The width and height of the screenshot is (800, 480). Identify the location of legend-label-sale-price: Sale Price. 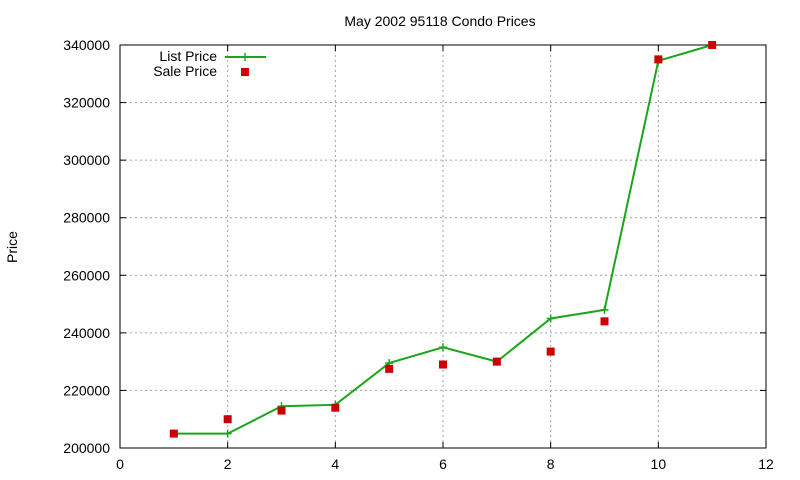
(185, 71).